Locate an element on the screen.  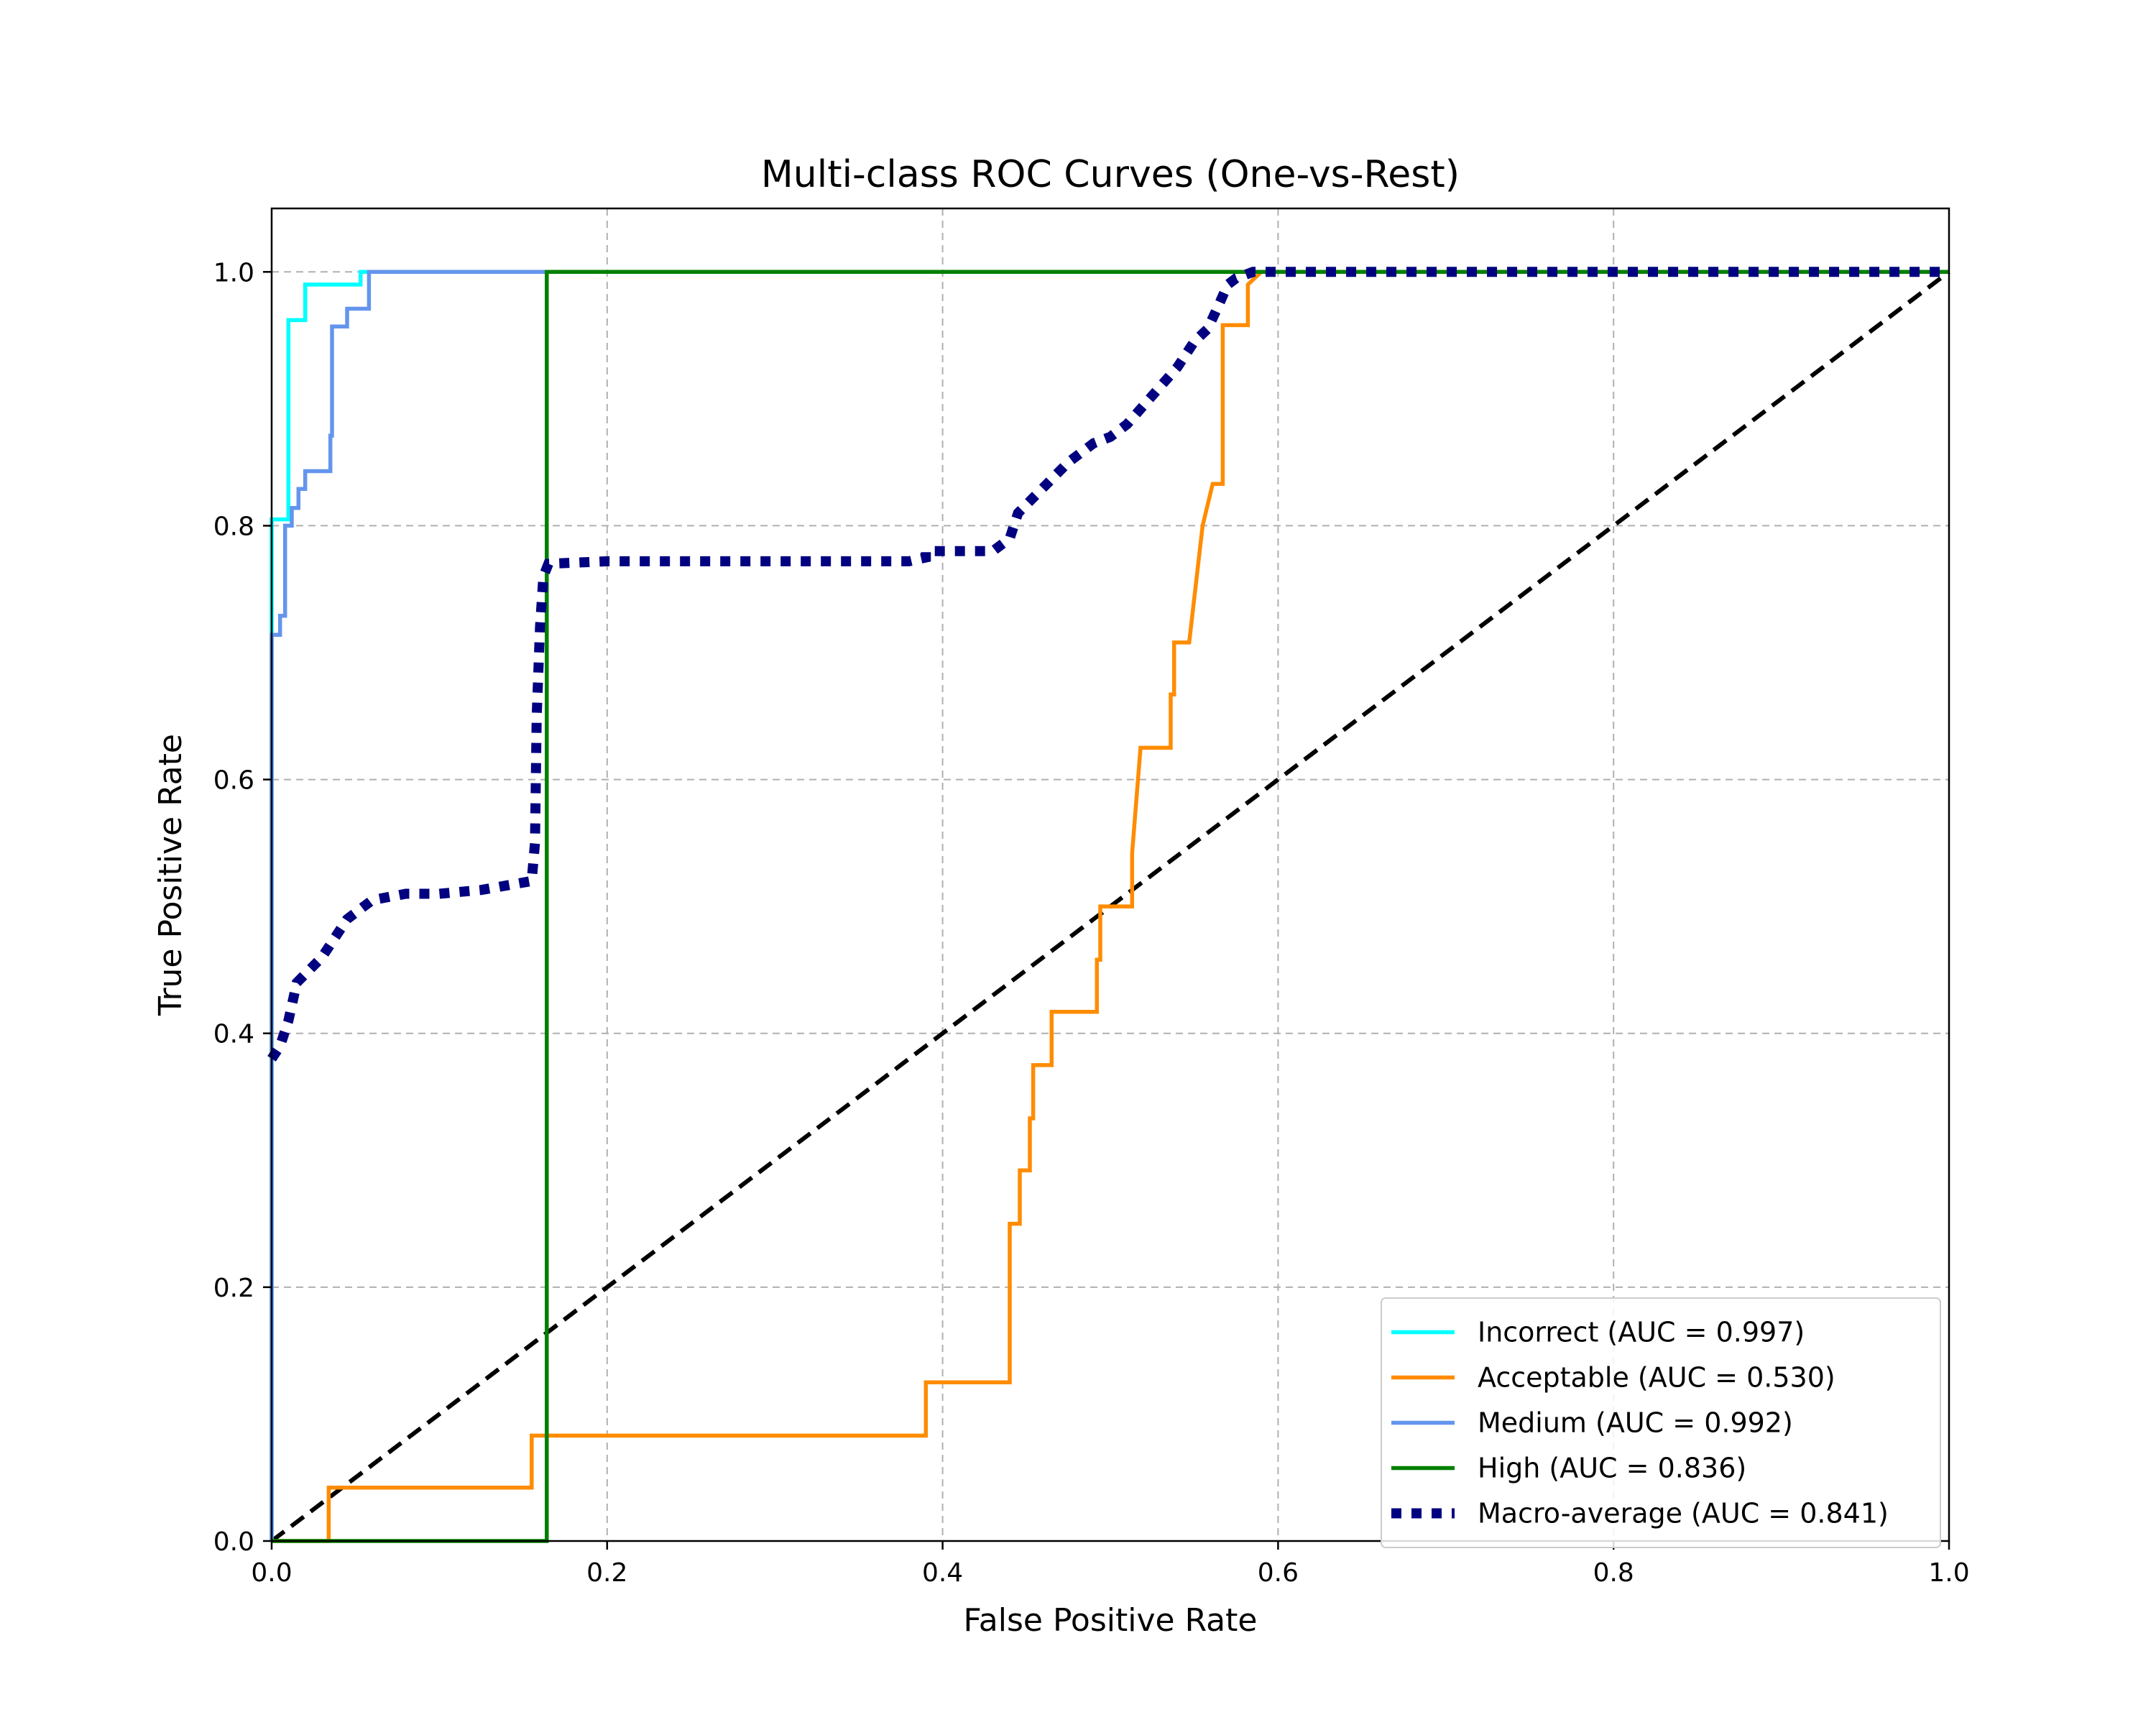
x-tick-label: 0.2 is located at coordinates (606, 1573).